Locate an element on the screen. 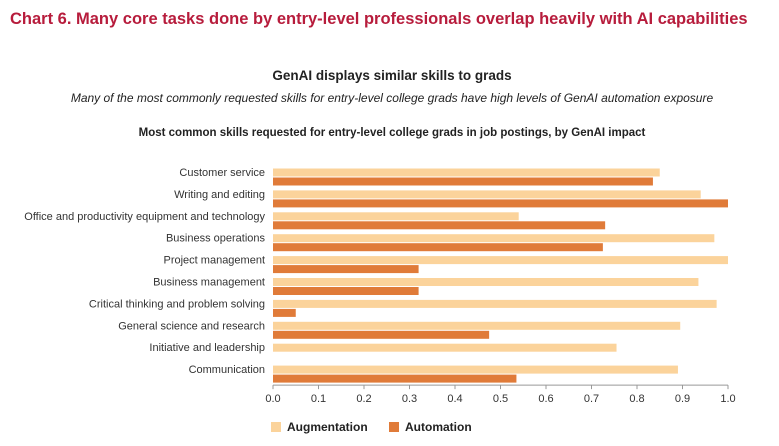 Image resolution: width=779 pixels, height=446 pixels. category-label: General science and research is located at coordinates (191, 326).